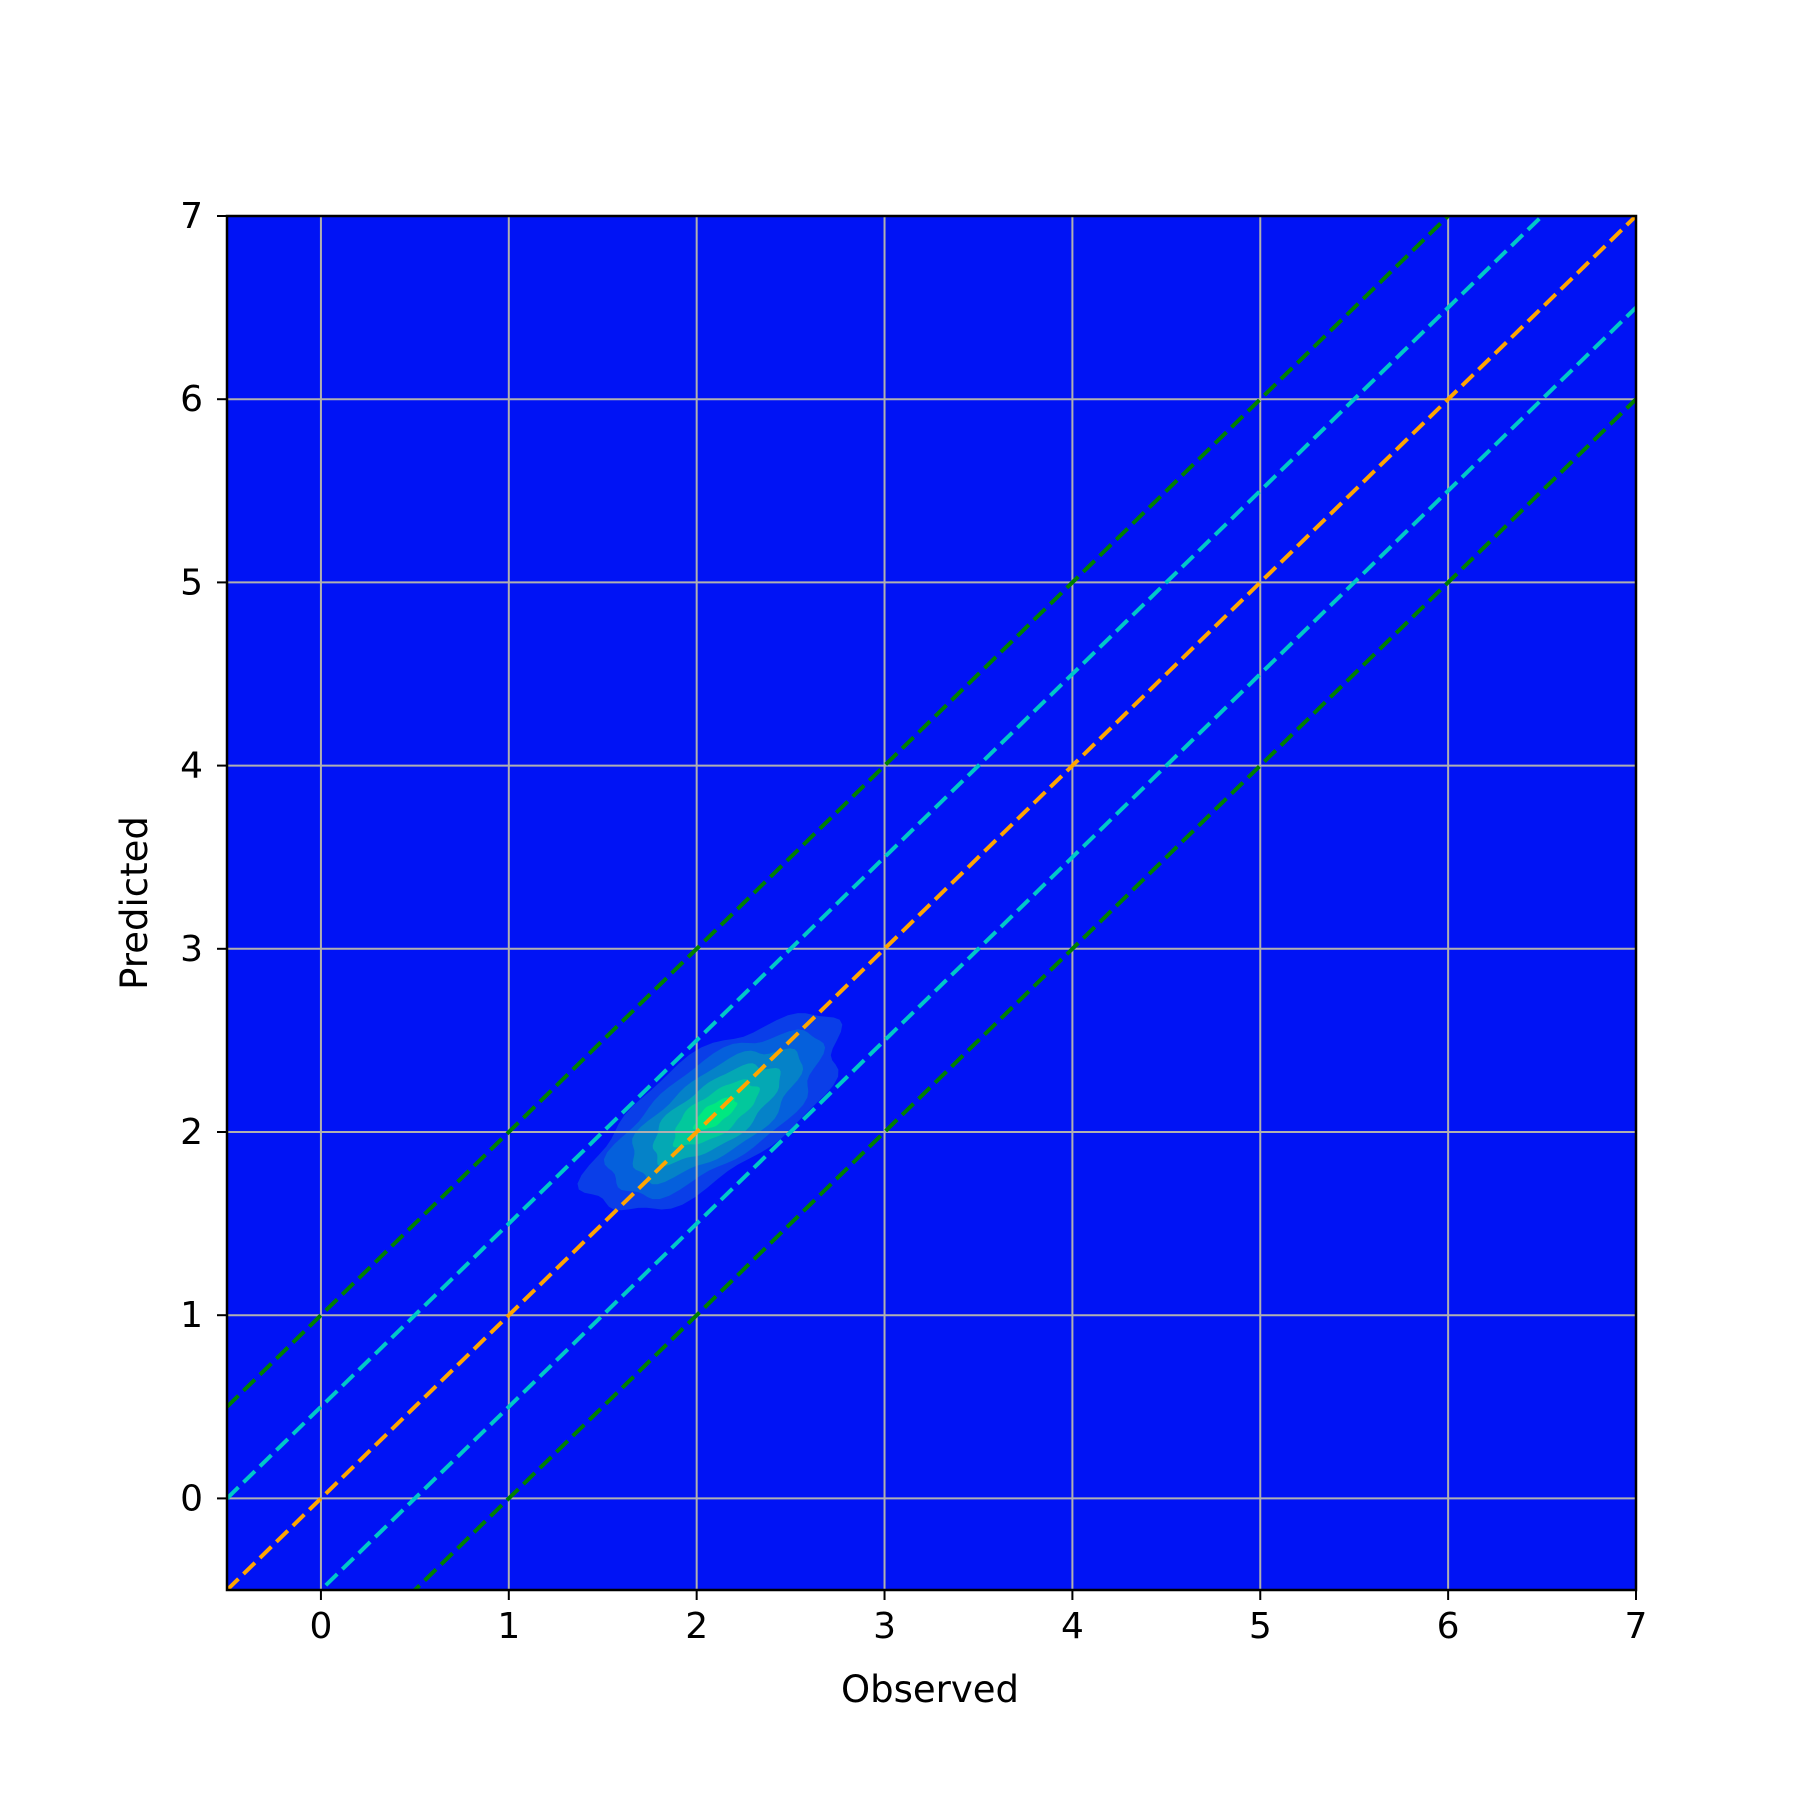 The height and width of the screenshot is (1805, 1800). Describe the element at coordinates (191, 766) in the screenshot. I see `y-tick-label-4: 4` at that location.